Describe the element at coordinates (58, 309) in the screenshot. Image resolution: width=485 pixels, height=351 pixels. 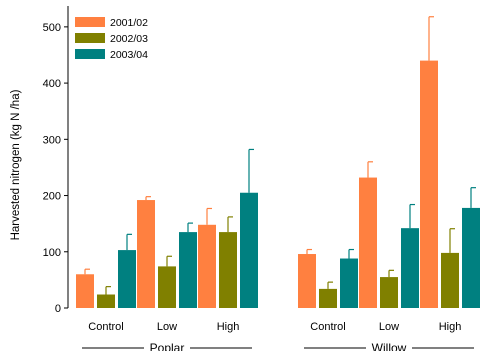
I see `y-tick-label: 0` at that location.